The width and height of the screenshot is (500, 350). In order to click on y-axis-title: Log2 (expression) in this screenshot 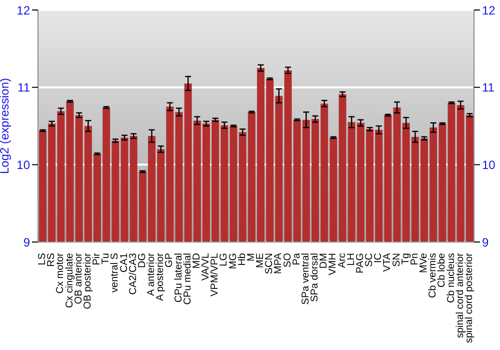, I will do `click(6, 126)`.